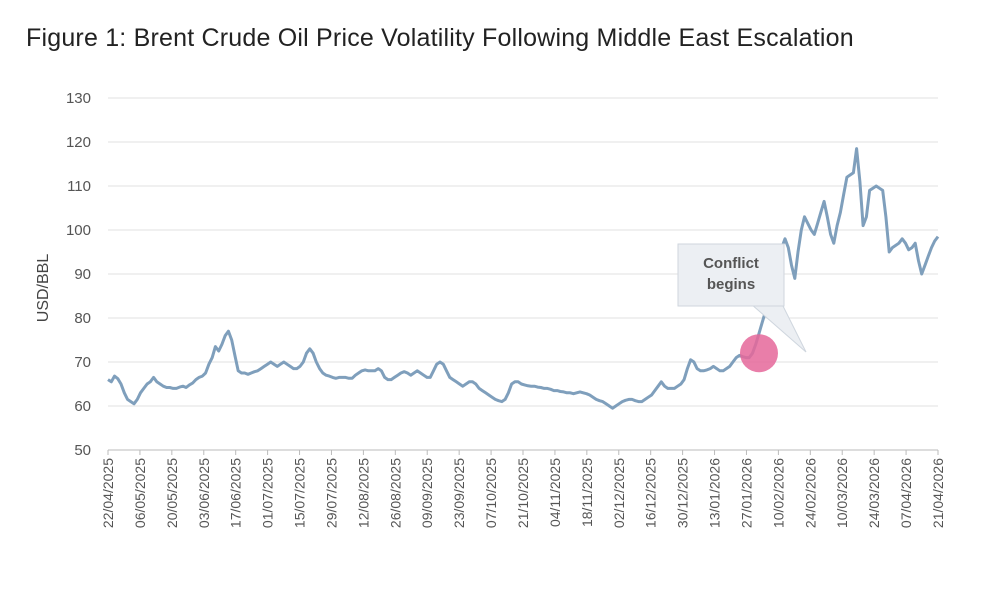 The height and width of the screenshot is (598, 1000). Describe the element at coordinates (82, 362) in the screenshot. I see `y-tick-label: 70` at that location.